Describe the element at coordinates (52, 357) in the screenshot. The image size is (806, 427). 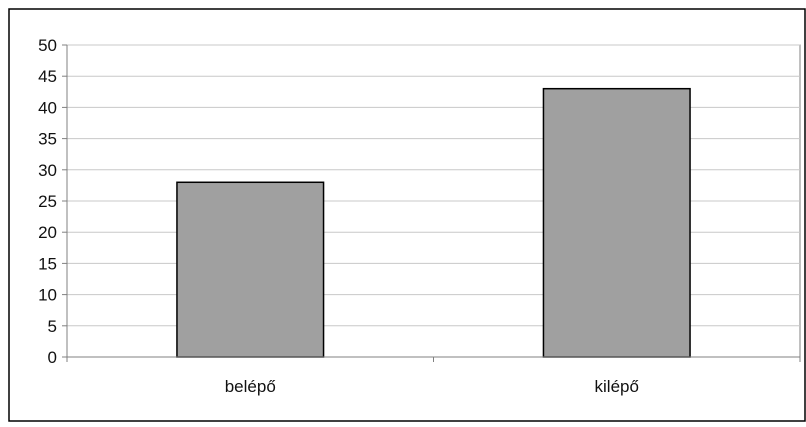
I see `y-tick-label: 0` at that location.